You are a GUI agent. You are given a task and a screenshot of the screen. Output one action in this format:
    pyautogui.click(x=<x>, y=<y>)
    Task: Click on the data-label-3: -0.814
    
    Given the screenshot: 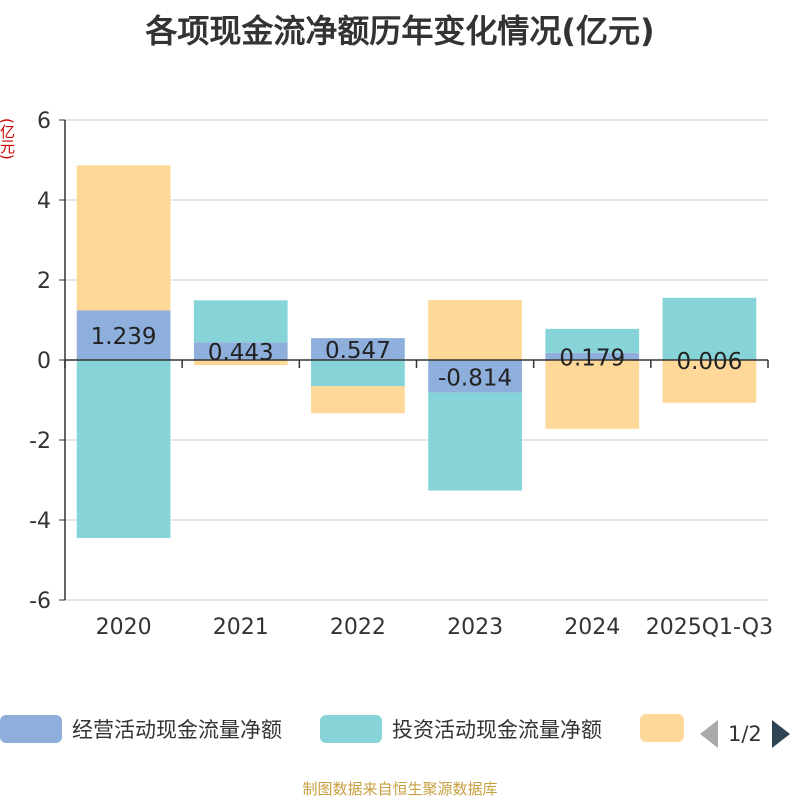 What is the action you would take?
    pyautogui.click(x=475, y=378)
    